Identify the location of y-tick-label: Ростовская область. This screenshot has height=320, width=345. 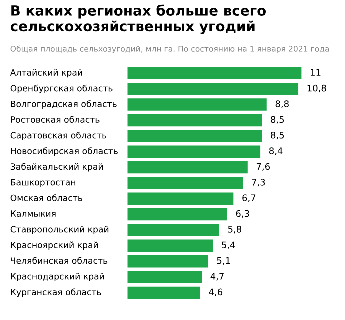
(55, 119).